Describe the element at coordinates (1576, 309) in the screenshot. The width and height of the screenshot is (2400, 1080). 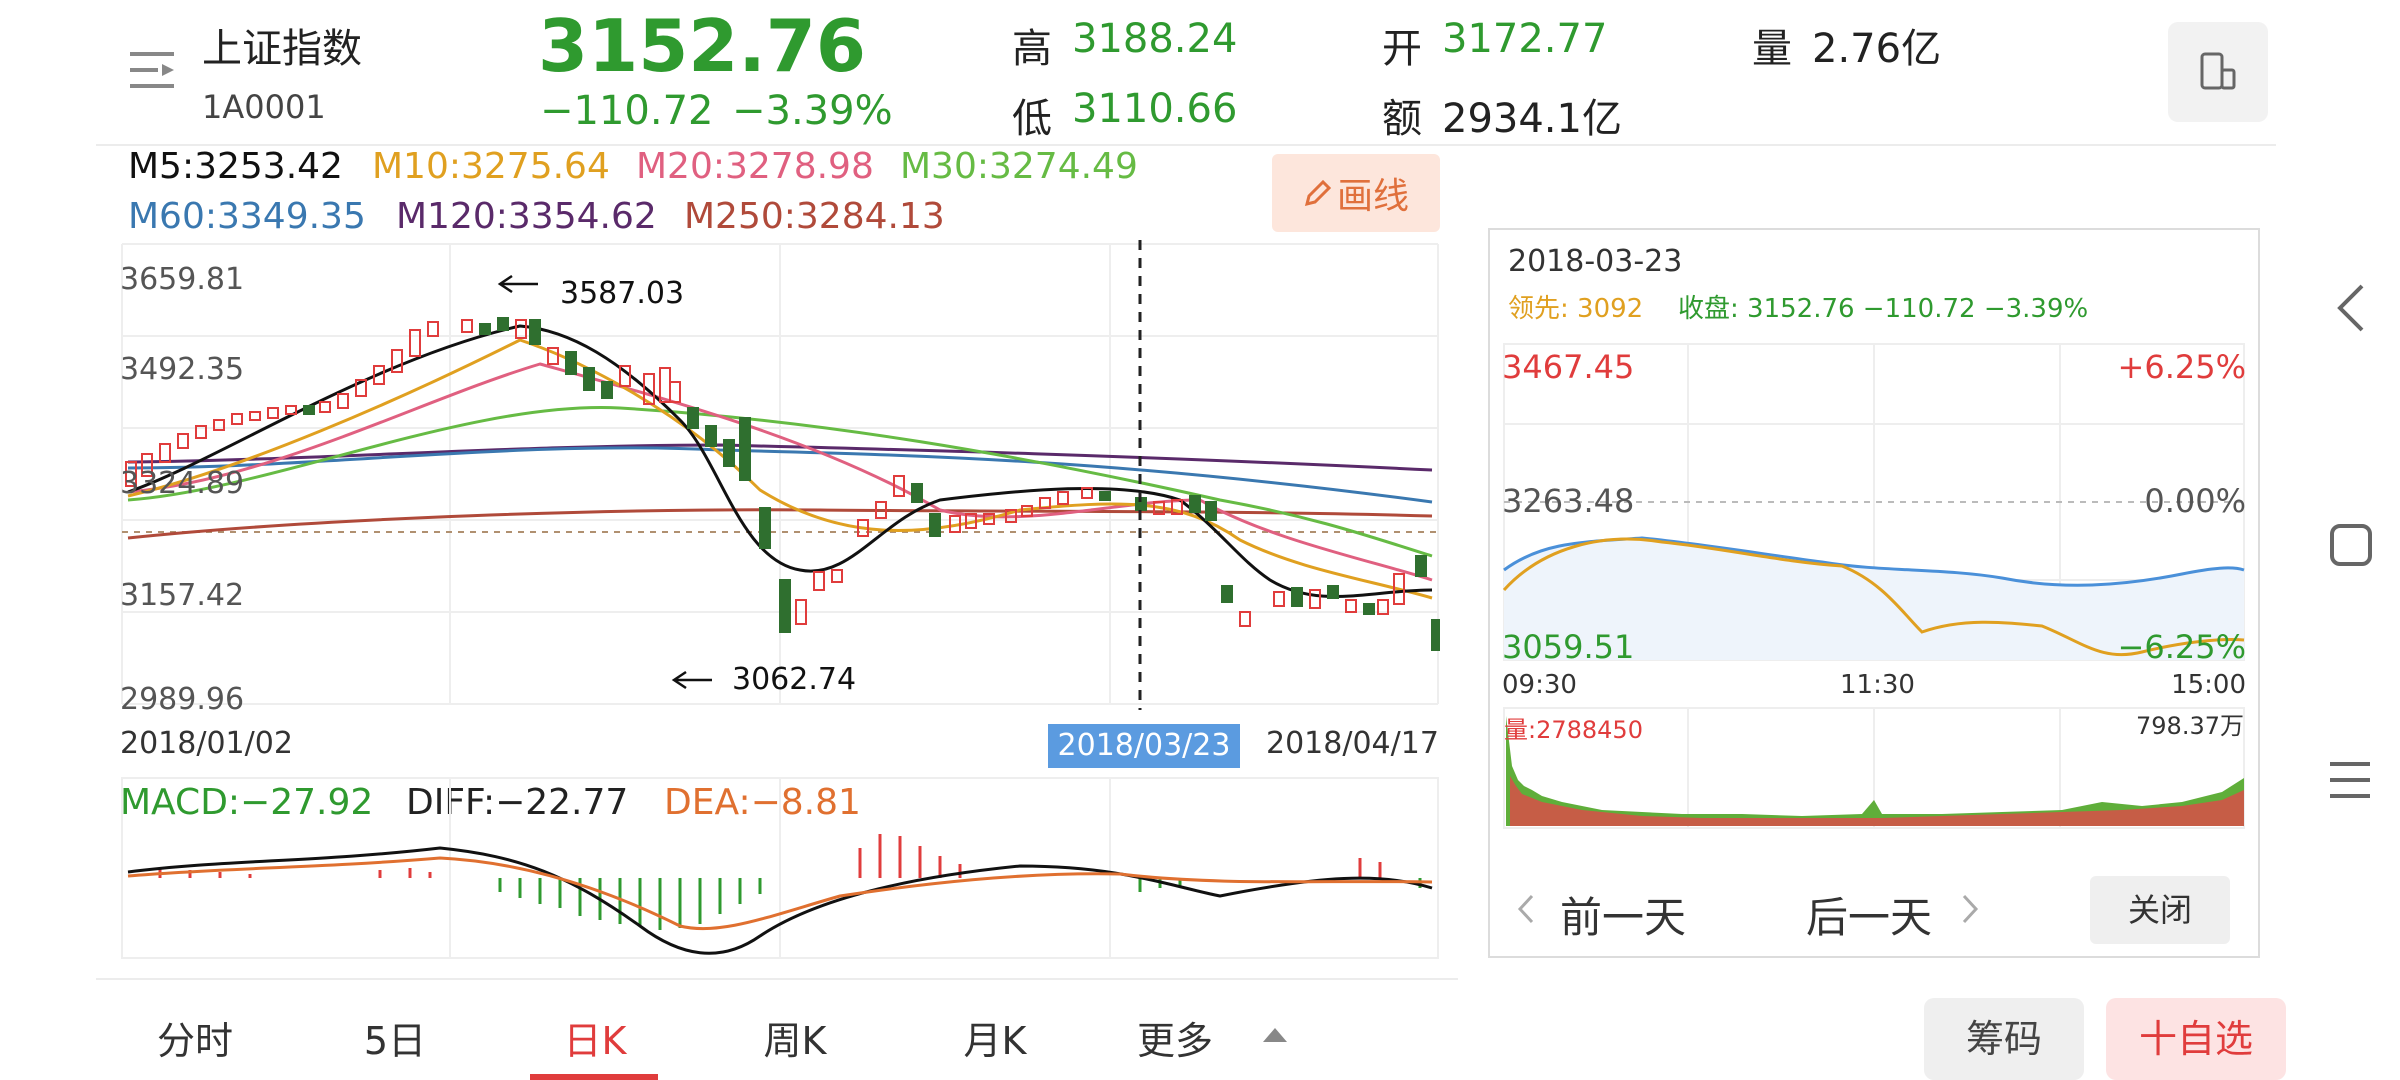
I see `popup-lead: 领先: 3092` at that location.